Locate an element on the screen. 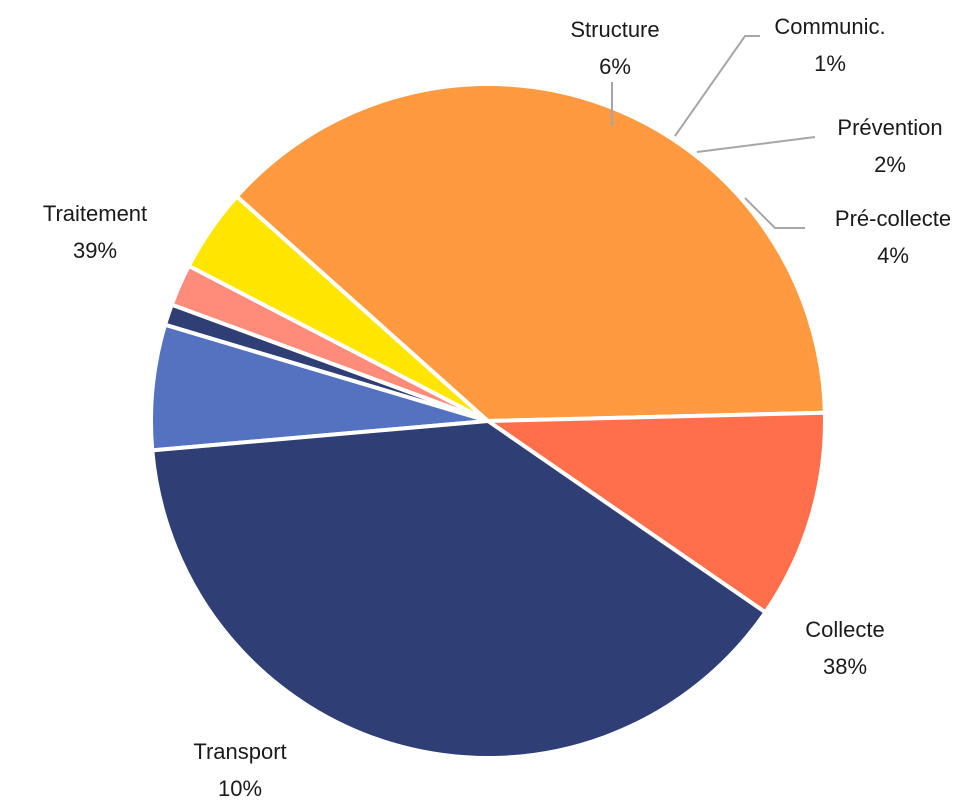 This screenshot has height=805, width=977. slice-label: Collecte is located at coordinates (844, 629).